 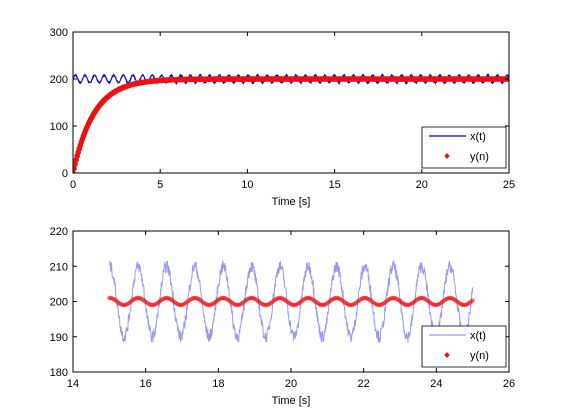 What do you see at coordinates (65, 174) in the screenshot?
I see `y-tick-label: 0` at bounding box center [65, 174].